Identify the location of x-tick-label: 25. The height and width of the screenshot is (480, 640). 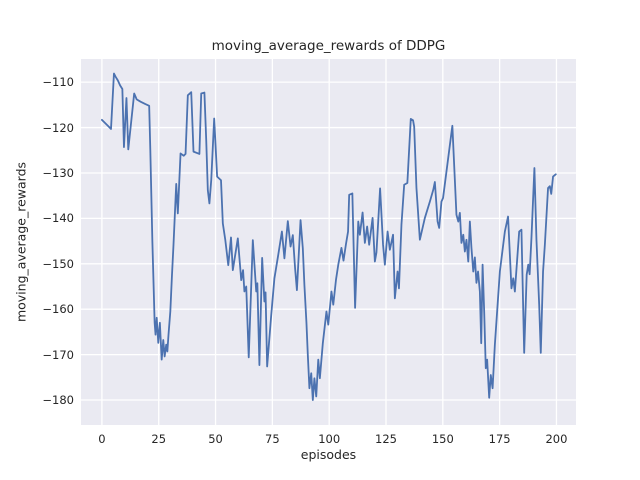
(159, 439).